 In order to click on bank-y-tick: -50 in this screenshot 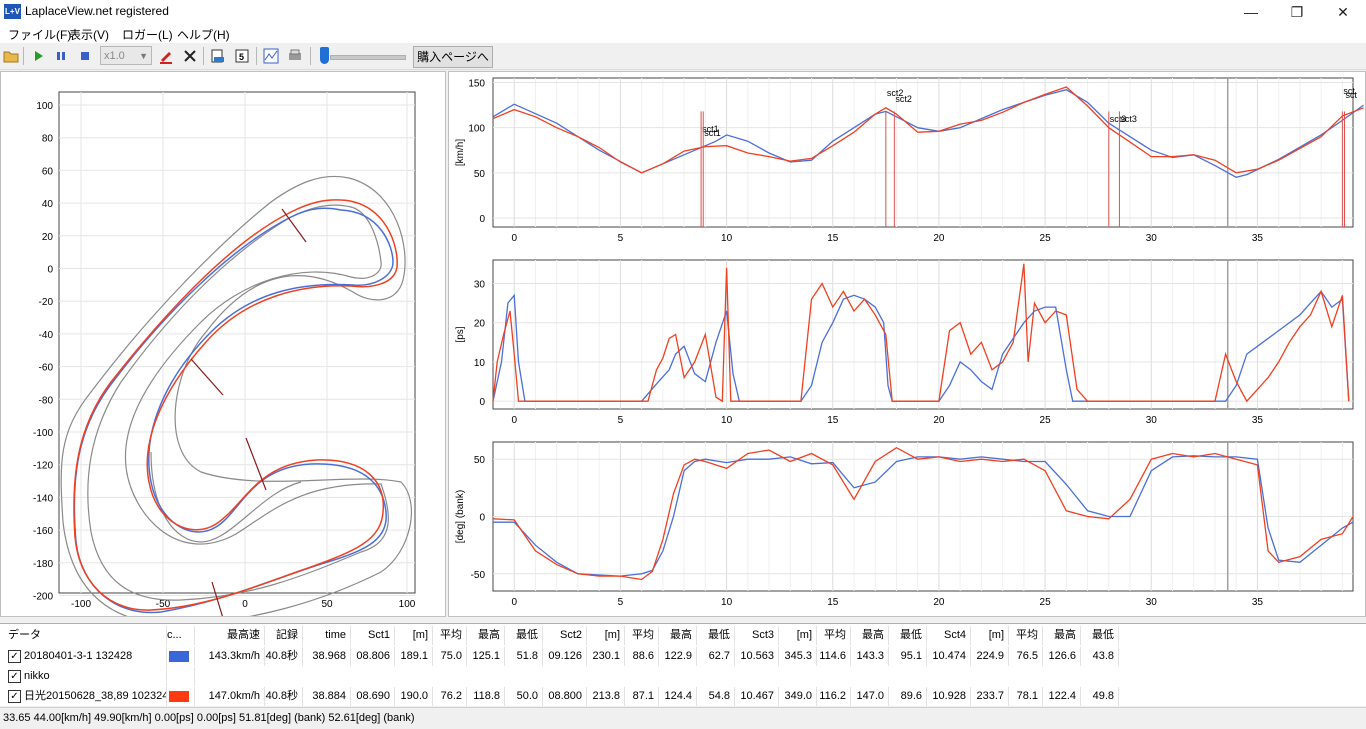, I will do `click(478, 575)`.